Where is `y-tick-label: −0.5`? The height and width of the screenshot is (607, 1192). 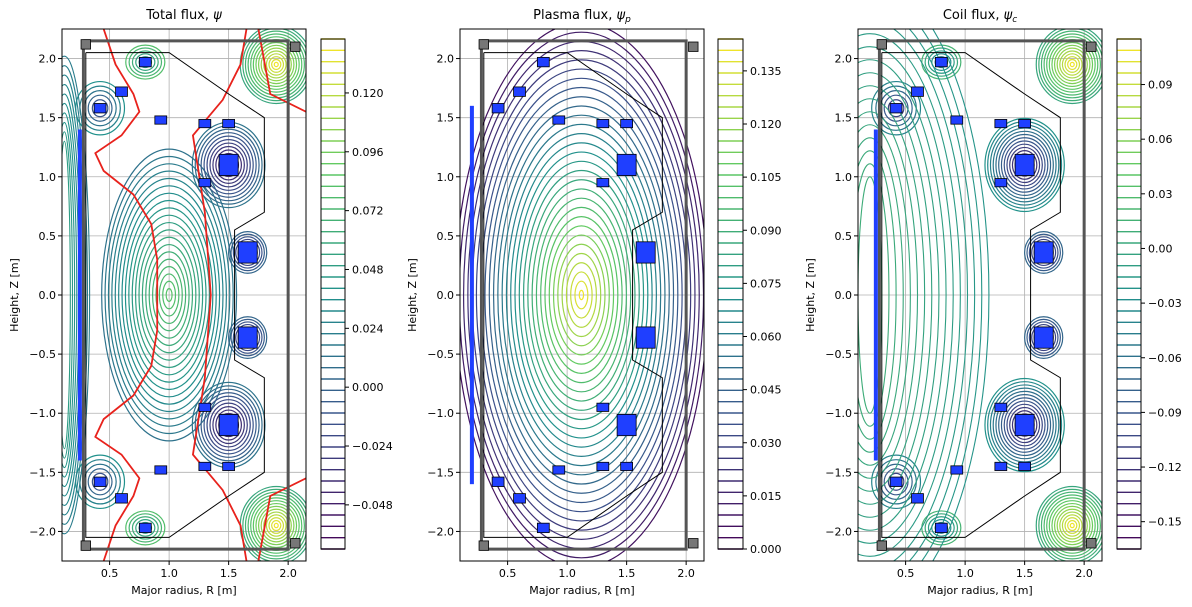 y-tick-label: −0.5 is located at coordinates (838, 354).